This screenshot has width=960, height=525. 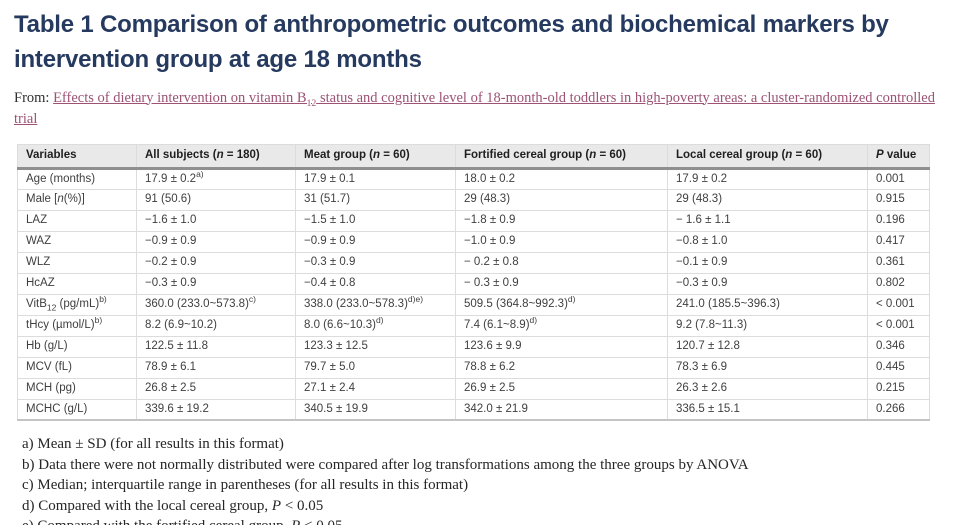 What do you see at coordinates (330, 220) in the screenshot?
I see `cell-value: −1.5 ± 1.0` at bounding box center [330, 220].